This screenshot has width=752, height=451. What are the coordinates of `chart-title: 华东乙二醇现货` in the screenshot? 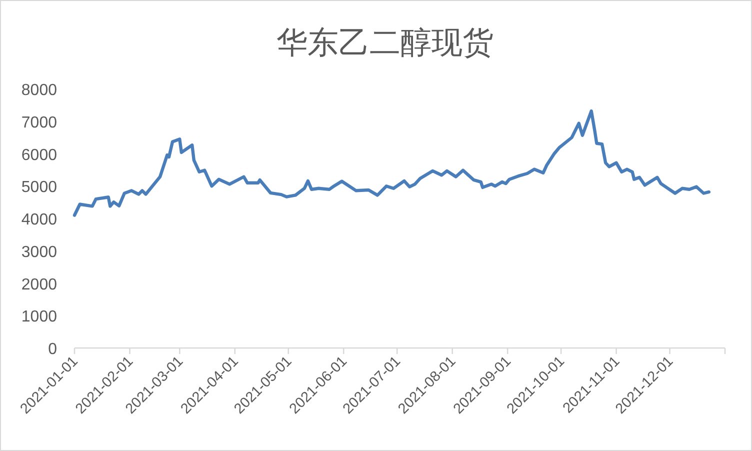 It's located at (385, 42).